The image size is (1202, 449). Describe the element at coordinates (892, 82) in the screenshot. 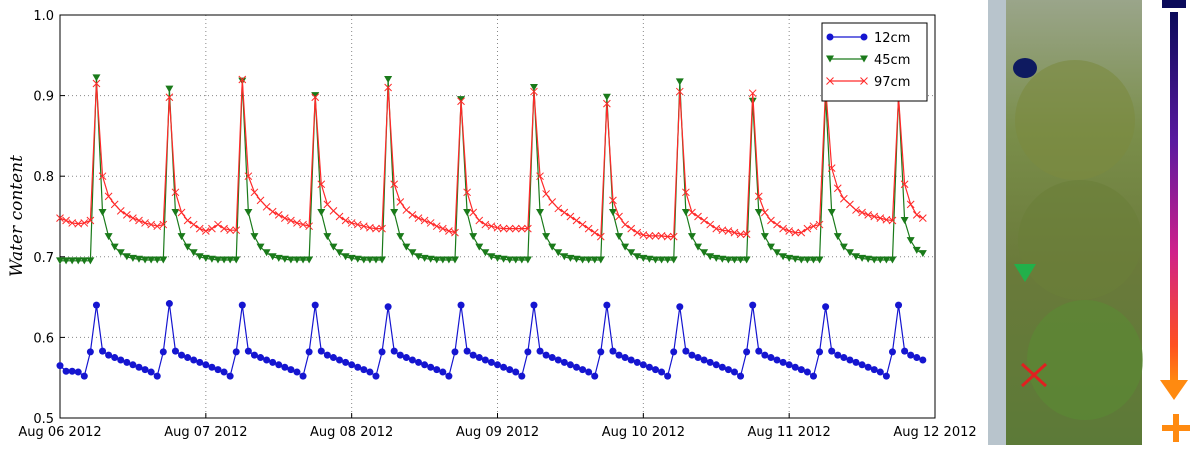

I see `legend-label: 97cm` at that location.